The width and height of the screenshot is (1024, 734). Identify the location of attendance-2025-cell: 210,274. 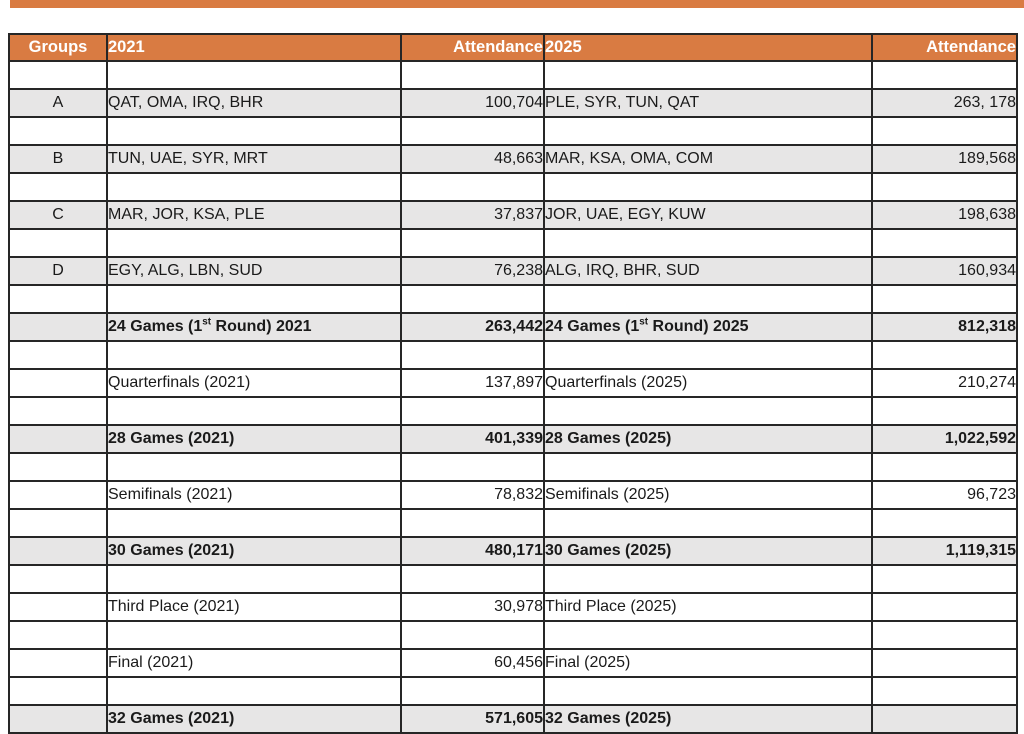
(944, 383).